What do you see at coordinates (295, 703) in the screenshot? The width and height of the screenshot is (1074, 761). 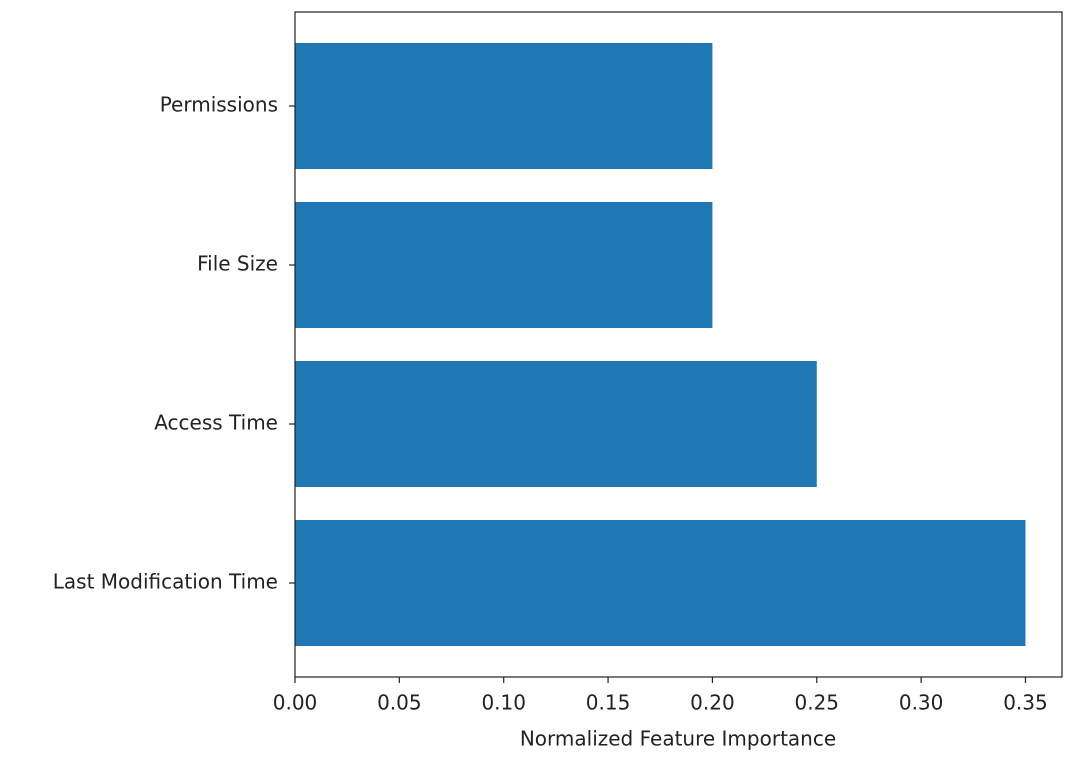 I see `x-tick-label: 0.00` at bounding box center [295, 703].